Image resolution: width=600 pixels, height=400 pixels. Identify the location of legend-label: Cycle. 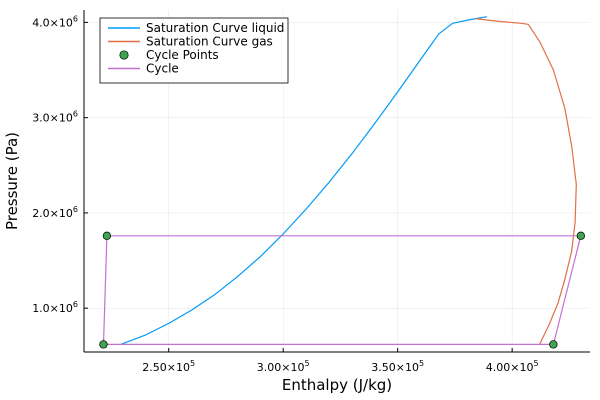
(162, 69).